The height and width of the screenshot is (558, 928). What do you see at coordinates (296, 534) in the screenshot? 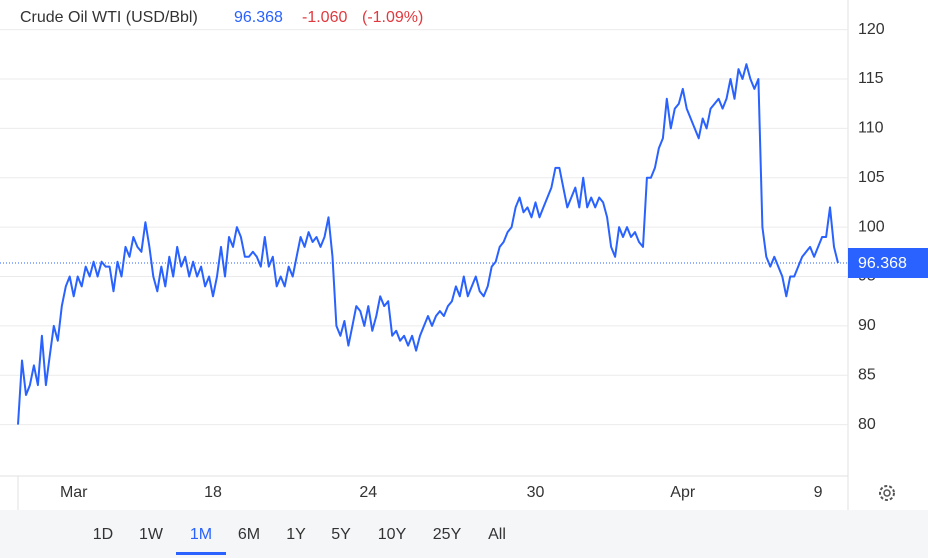
I see `range-button: 1Y` at bounding box center [296, 534].